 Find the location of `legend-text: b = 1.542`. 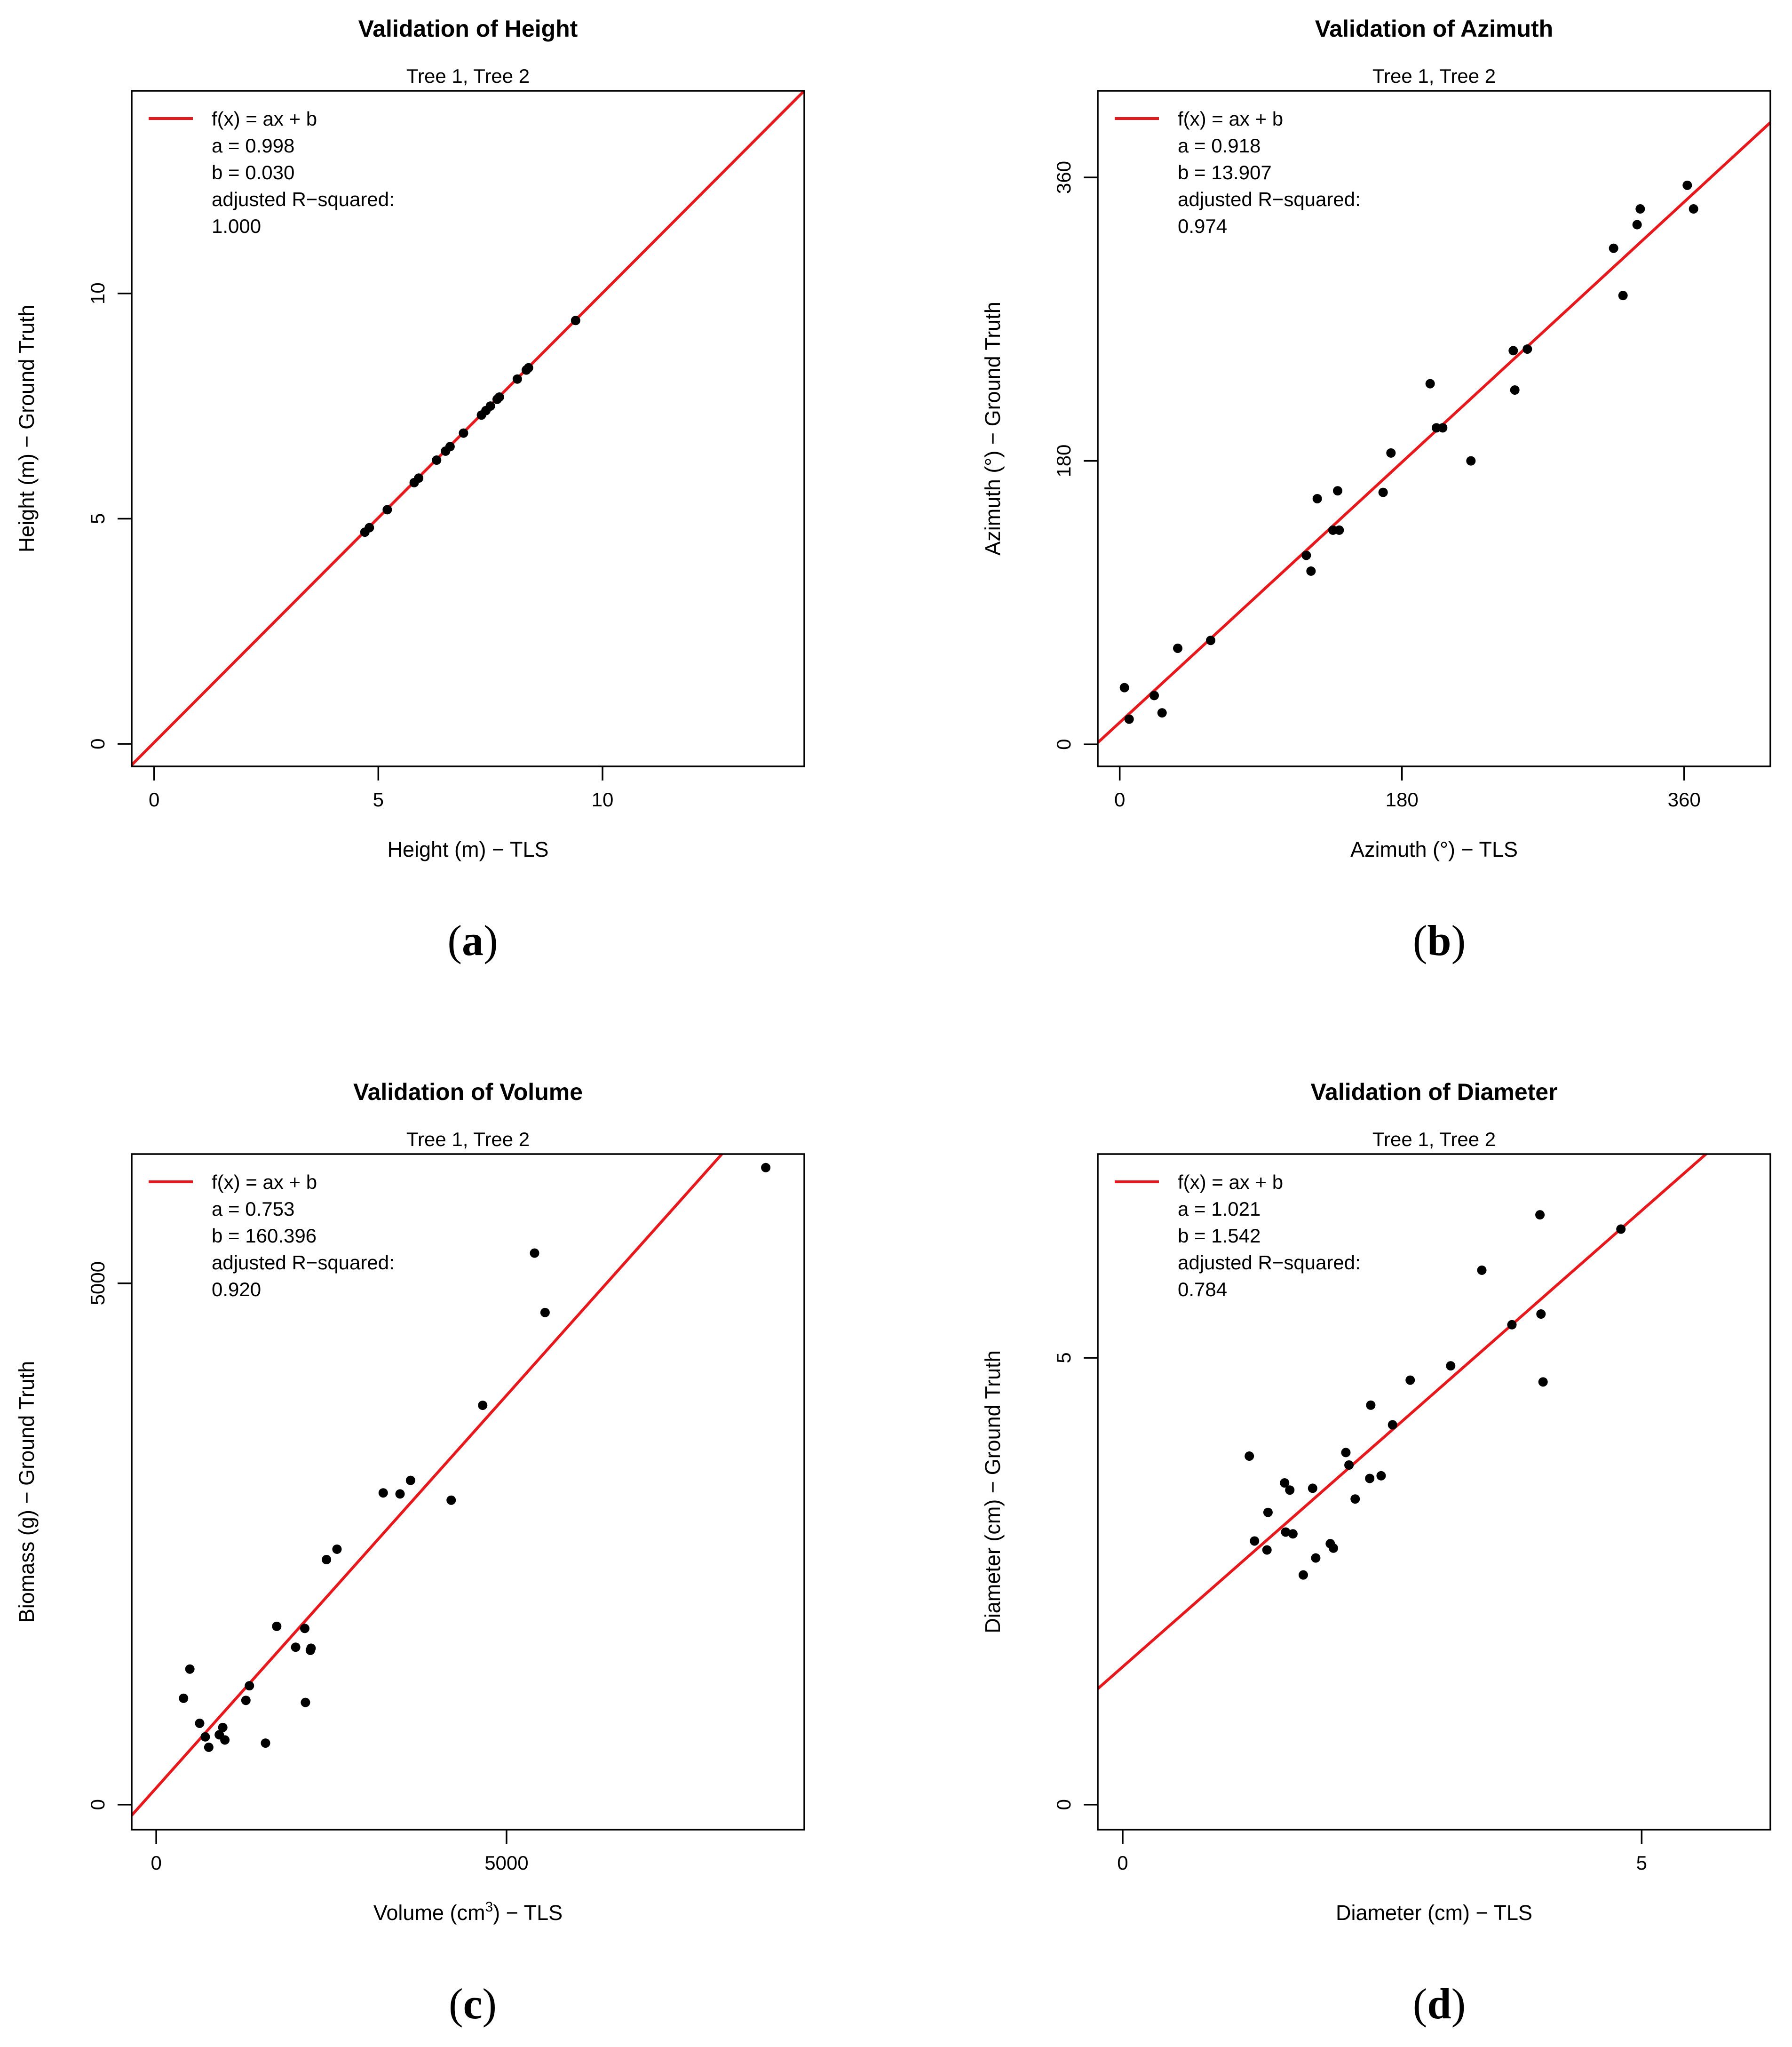

legend-text: b = 1.542 is located at coordinates (1219, 1236).